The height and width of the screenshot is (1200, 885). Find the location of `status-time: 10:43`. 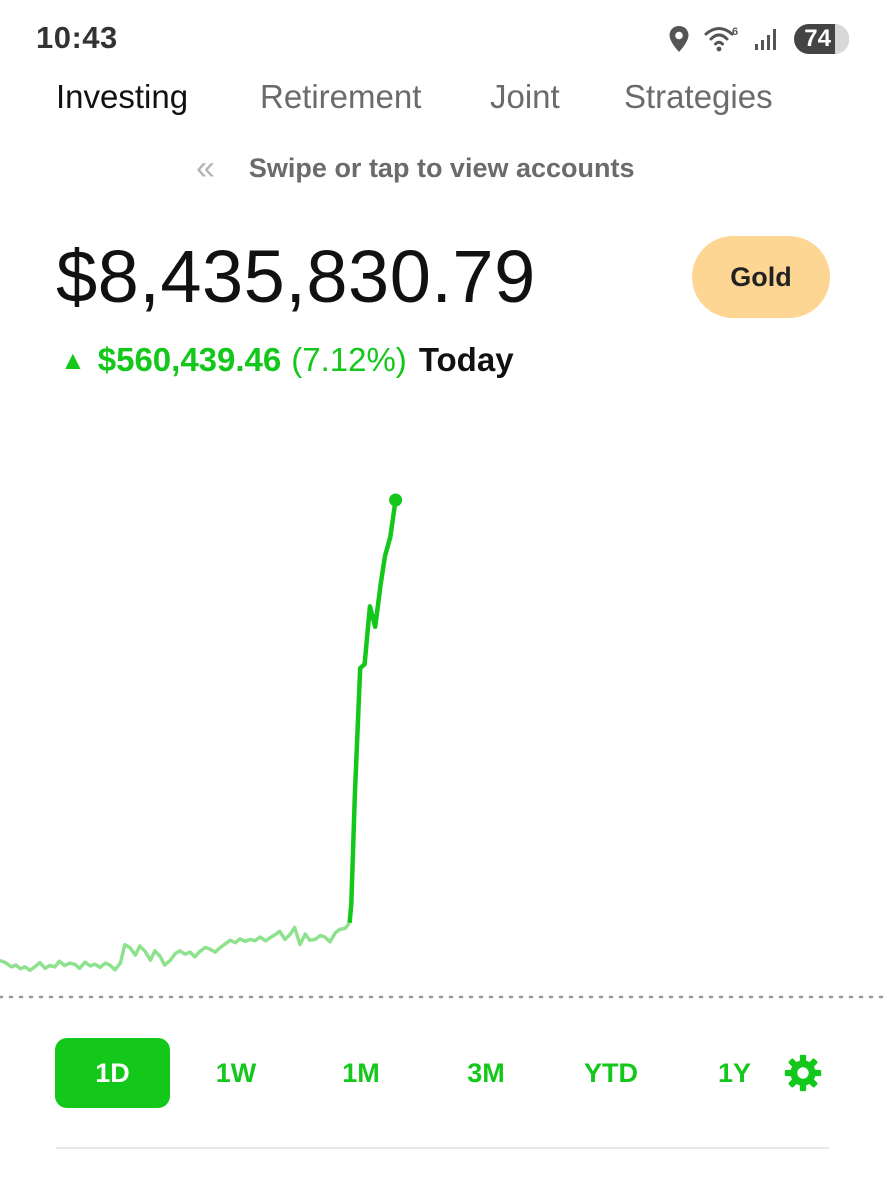

status-time: 10:43 is located at coordinates (77, 37).